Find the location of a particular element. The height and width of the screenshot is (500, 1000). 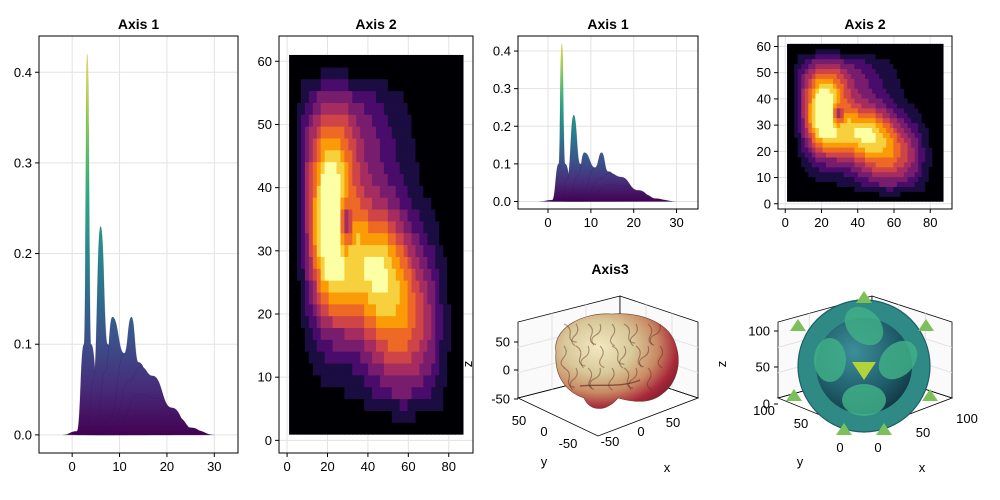

x-tick-label: -50 is located at coordinates (610, 441).